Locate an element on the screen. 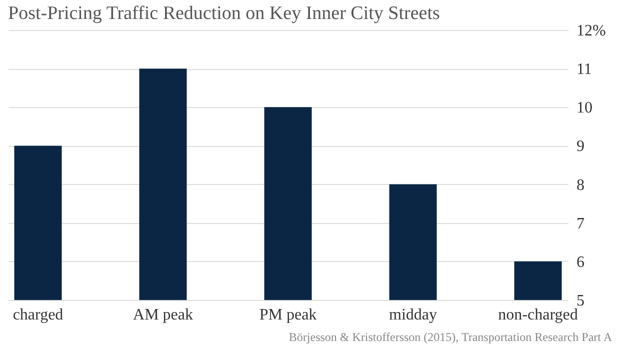 The width and height of the screenshot is (620, 349). x-tick-label: midday is located at coordinates (413, 315).